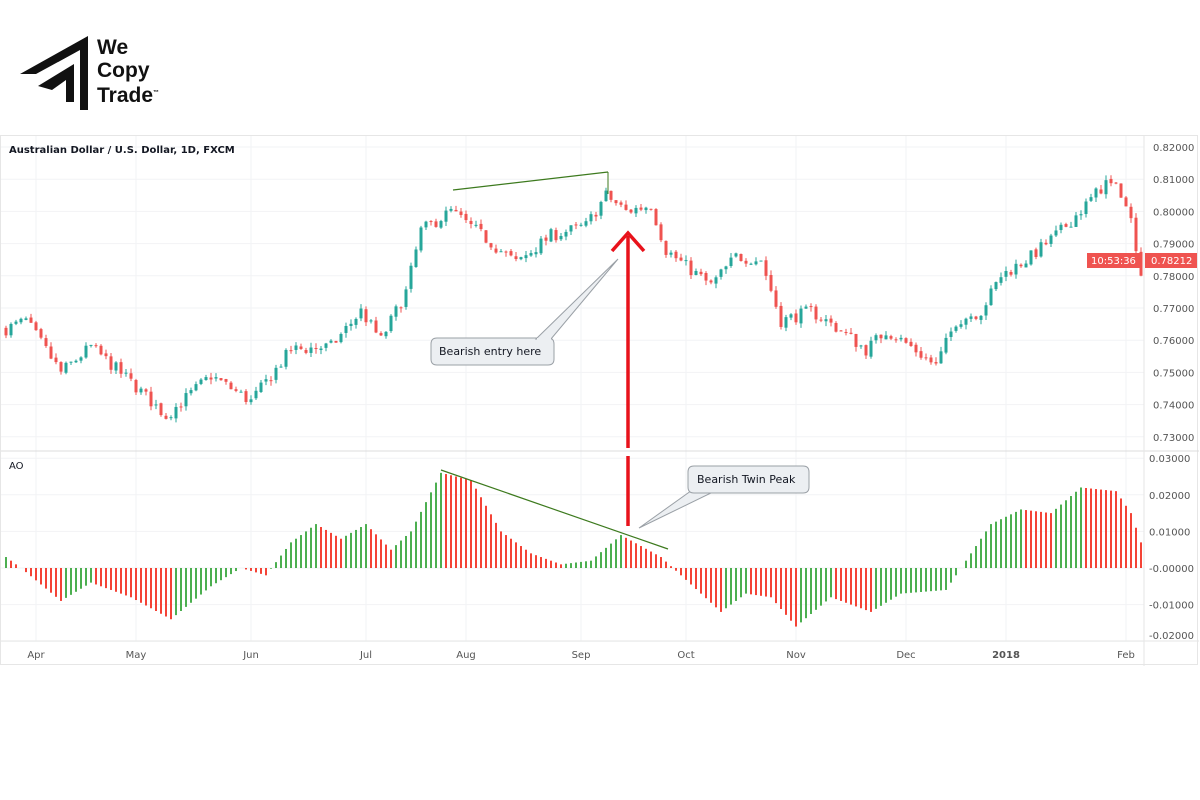  I want to click on callout-bearish-entry: Bearish entry here, so click(524, 312).